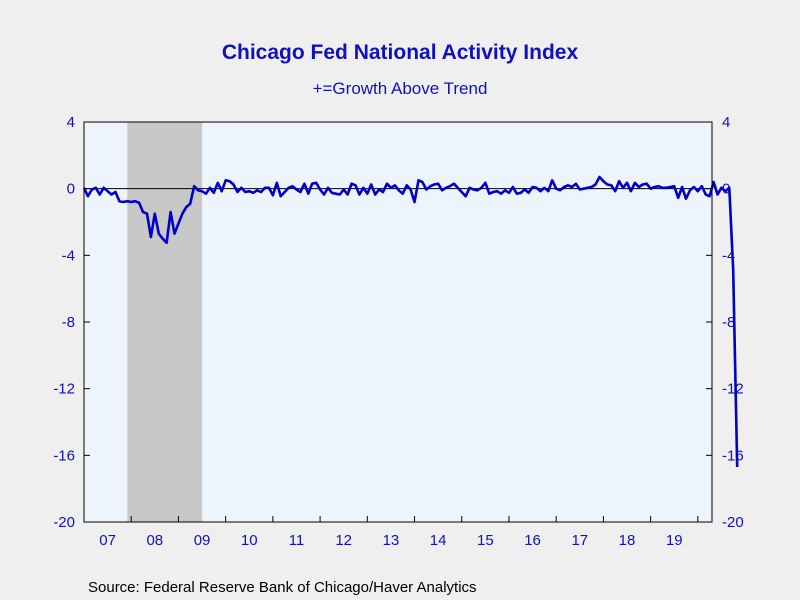 This screenshot has height=600, width=800. What do you see at coordinates (71, 189) in the screenshot?
I see `y-tick-label-left: 0` at bounding box center [71, 189].